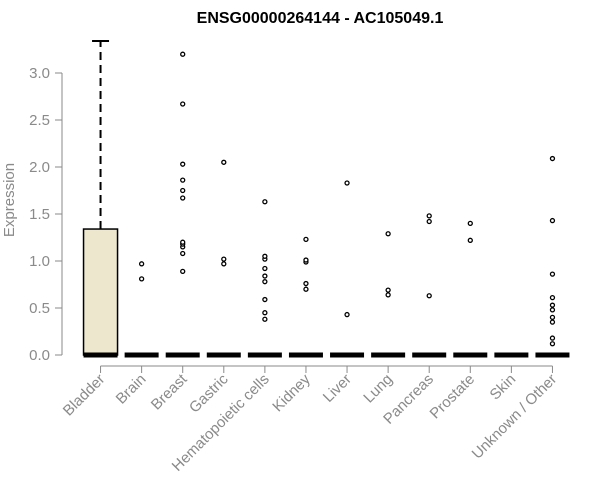 The image size is (600, 500). I want to click on y-tick-label: 2.0, so click(39, 167).